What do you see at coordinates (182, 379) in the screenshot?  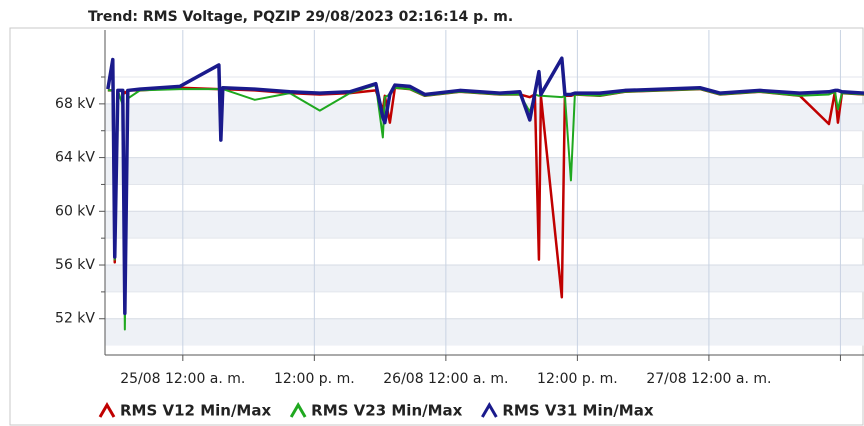 I see `x-tick-label: 25/08 12:00 a. m.` at bounding box center [182, 379].